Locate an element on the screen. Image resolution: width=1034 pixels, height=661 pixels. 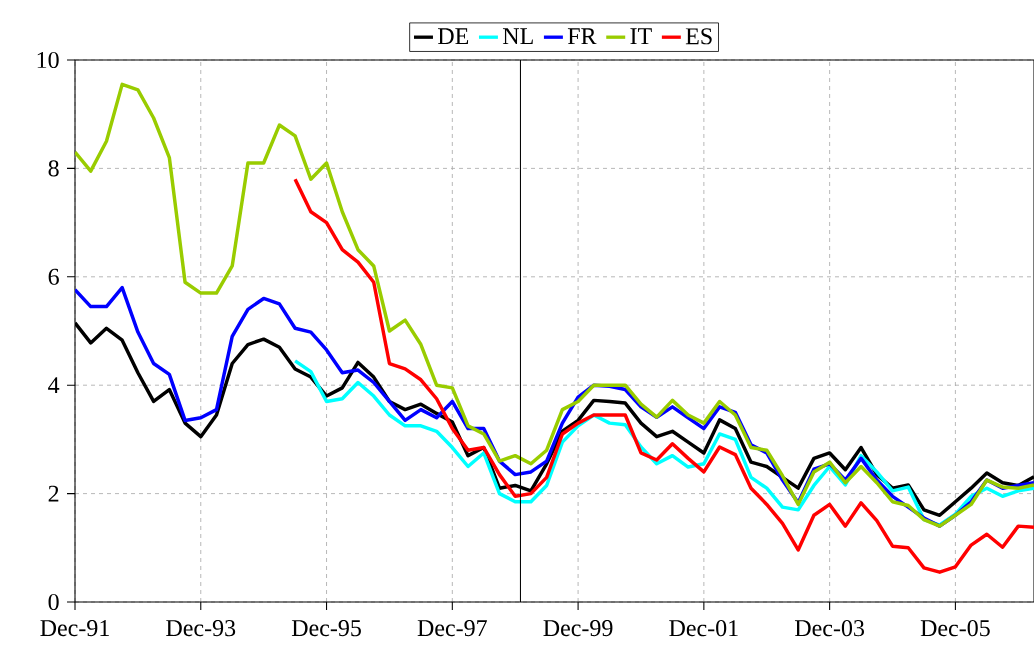
legend-label: NL is located at coordinates (517, 36).